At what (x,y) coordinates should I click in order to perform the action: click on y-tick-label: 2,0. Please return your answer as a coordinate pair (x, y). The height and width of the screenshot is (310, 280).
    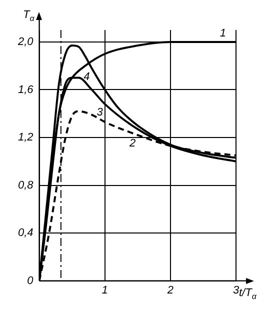
    Looking at the image, I should click on (25, 42).